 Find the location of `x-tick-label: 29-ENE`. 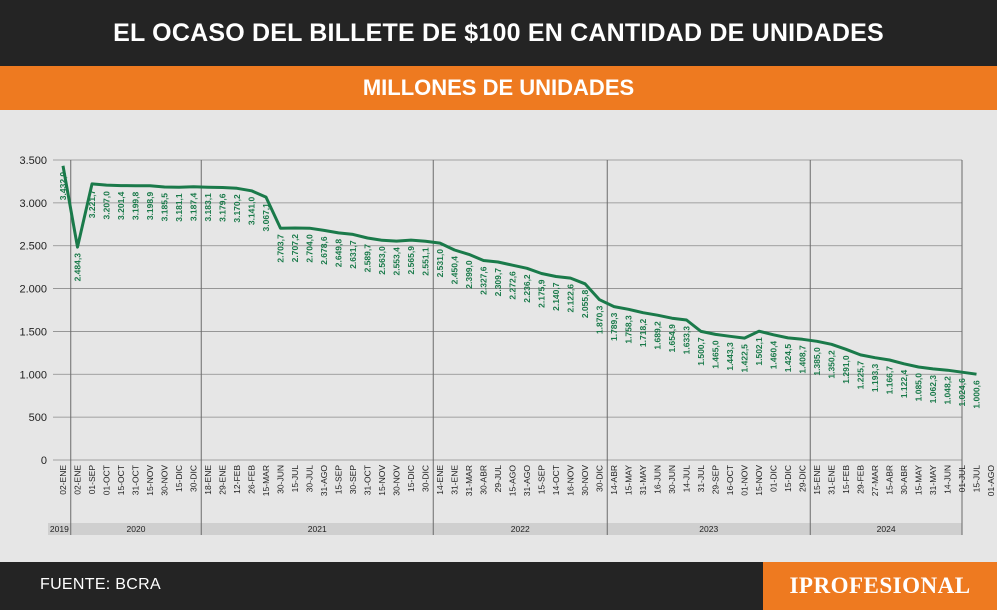

x-tick-label: 29-ENE is located at coordinates (223, 480).